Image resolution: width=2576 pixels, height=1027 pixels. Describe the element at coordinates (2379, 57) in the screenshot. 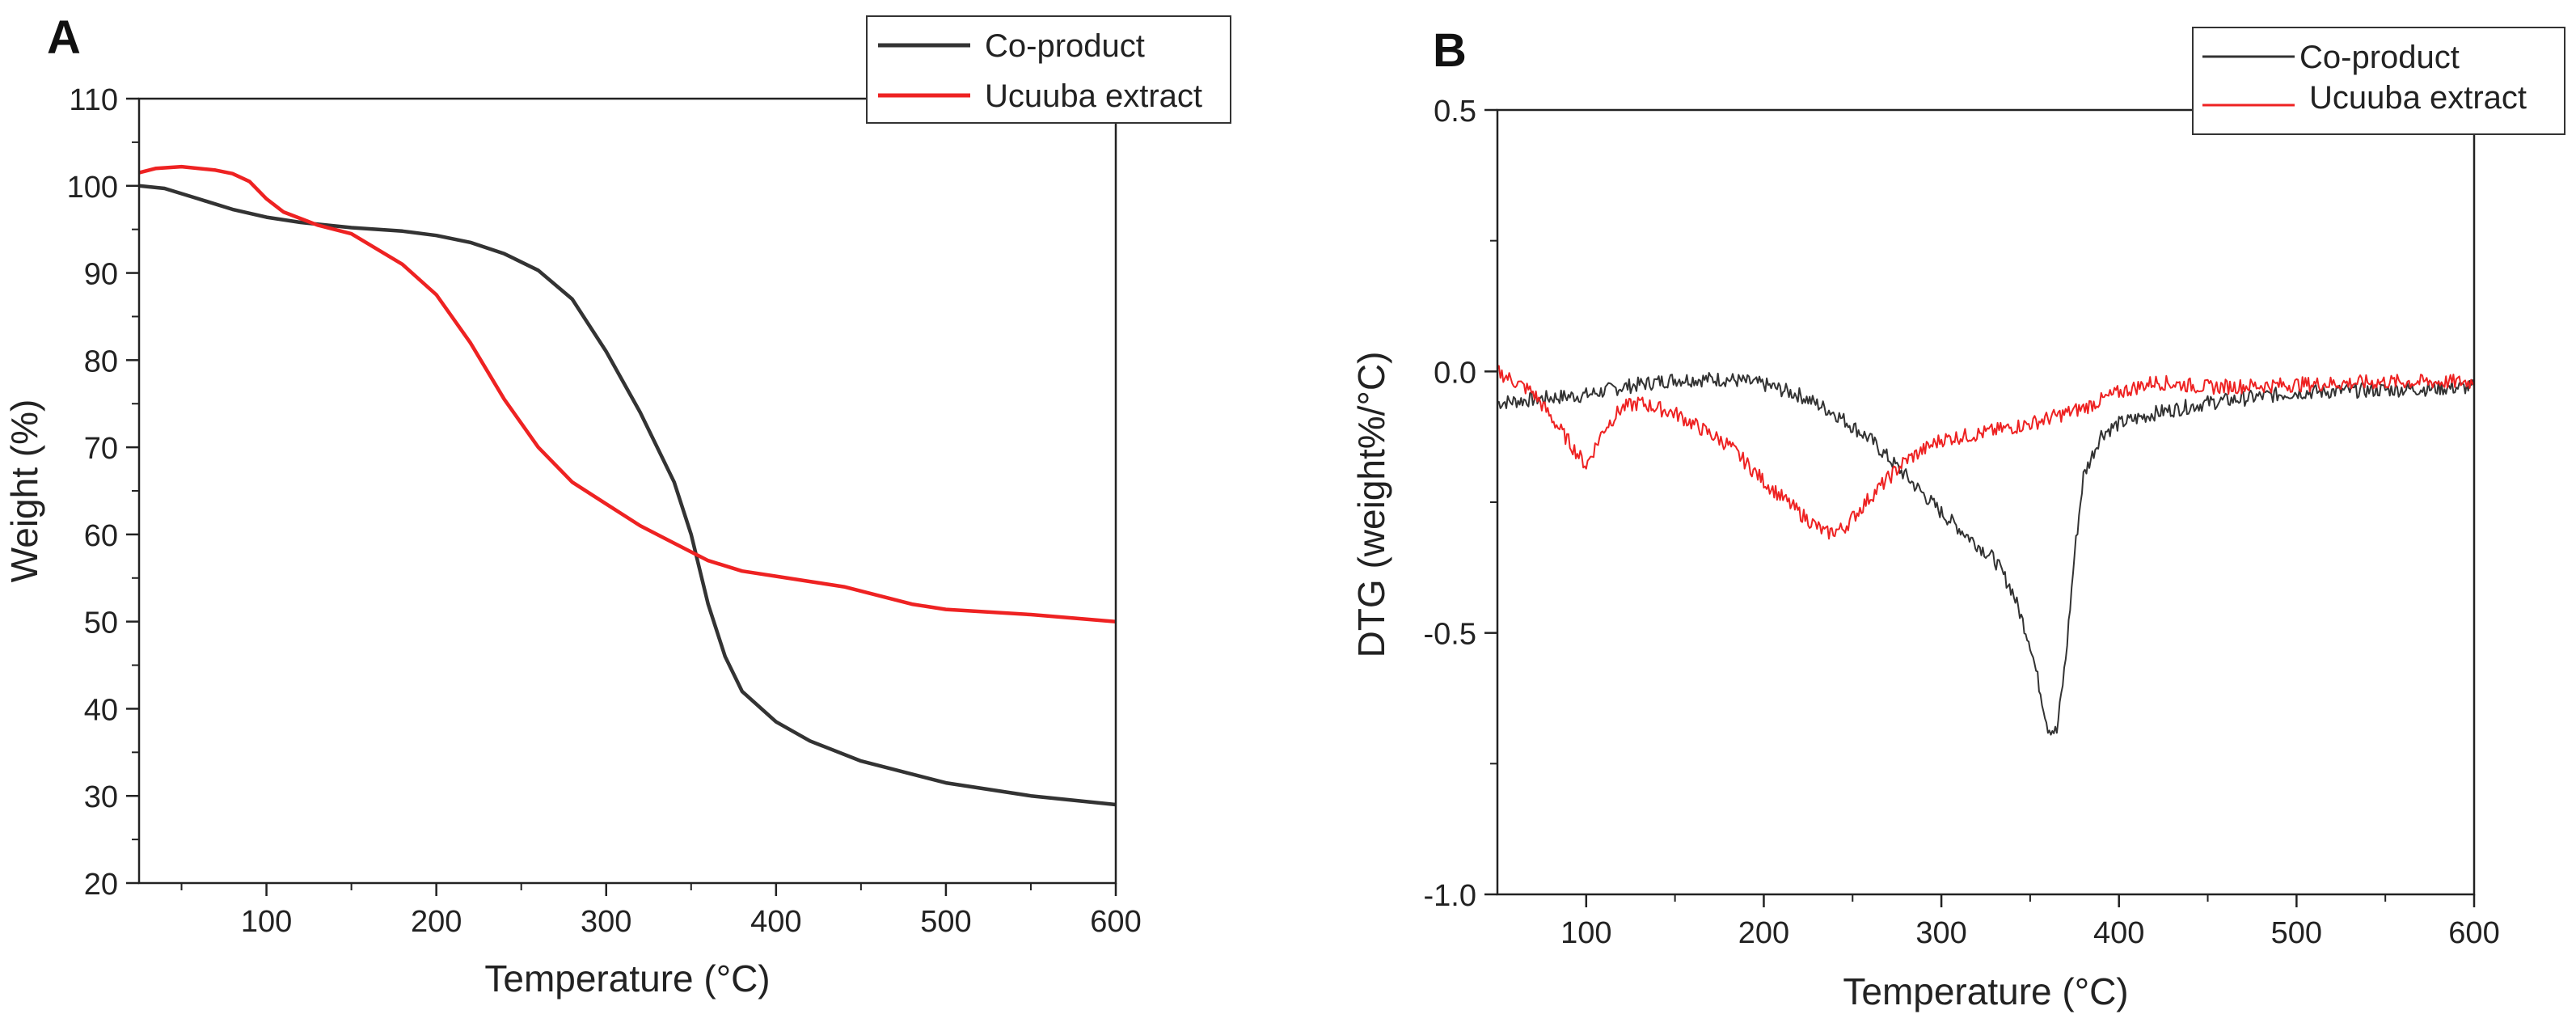

I see `panel-b-legend-label-co-product: Co-product` at that location.